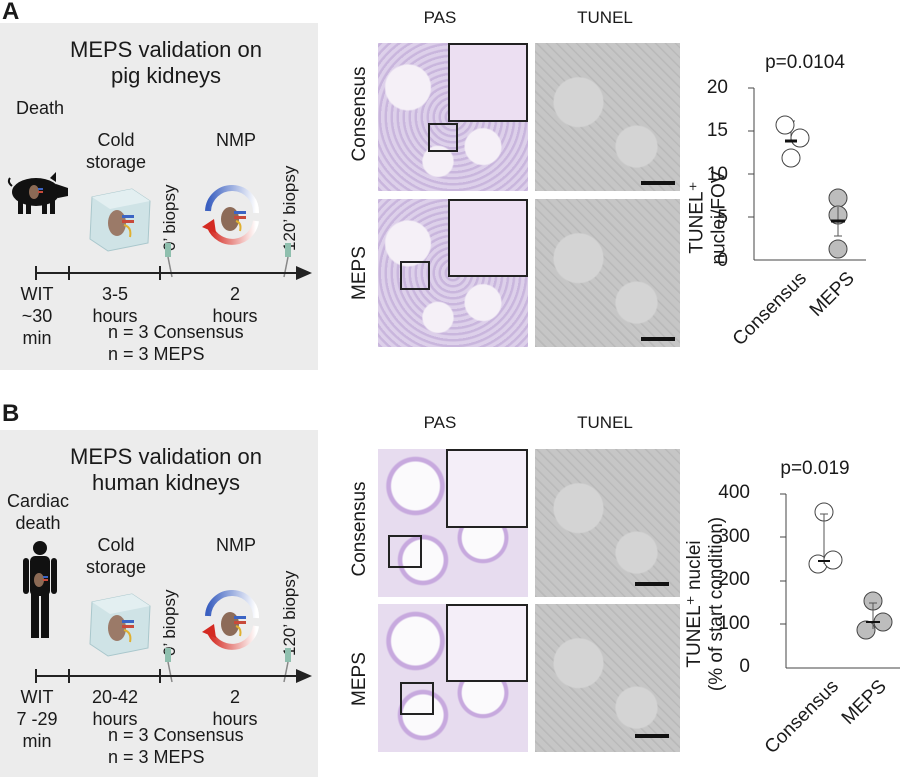 The height and width of the screenshot is (779, 900). Describe the element at coordinates (734, 492) in the screenshot. I see `y-tick: 400` at that location.